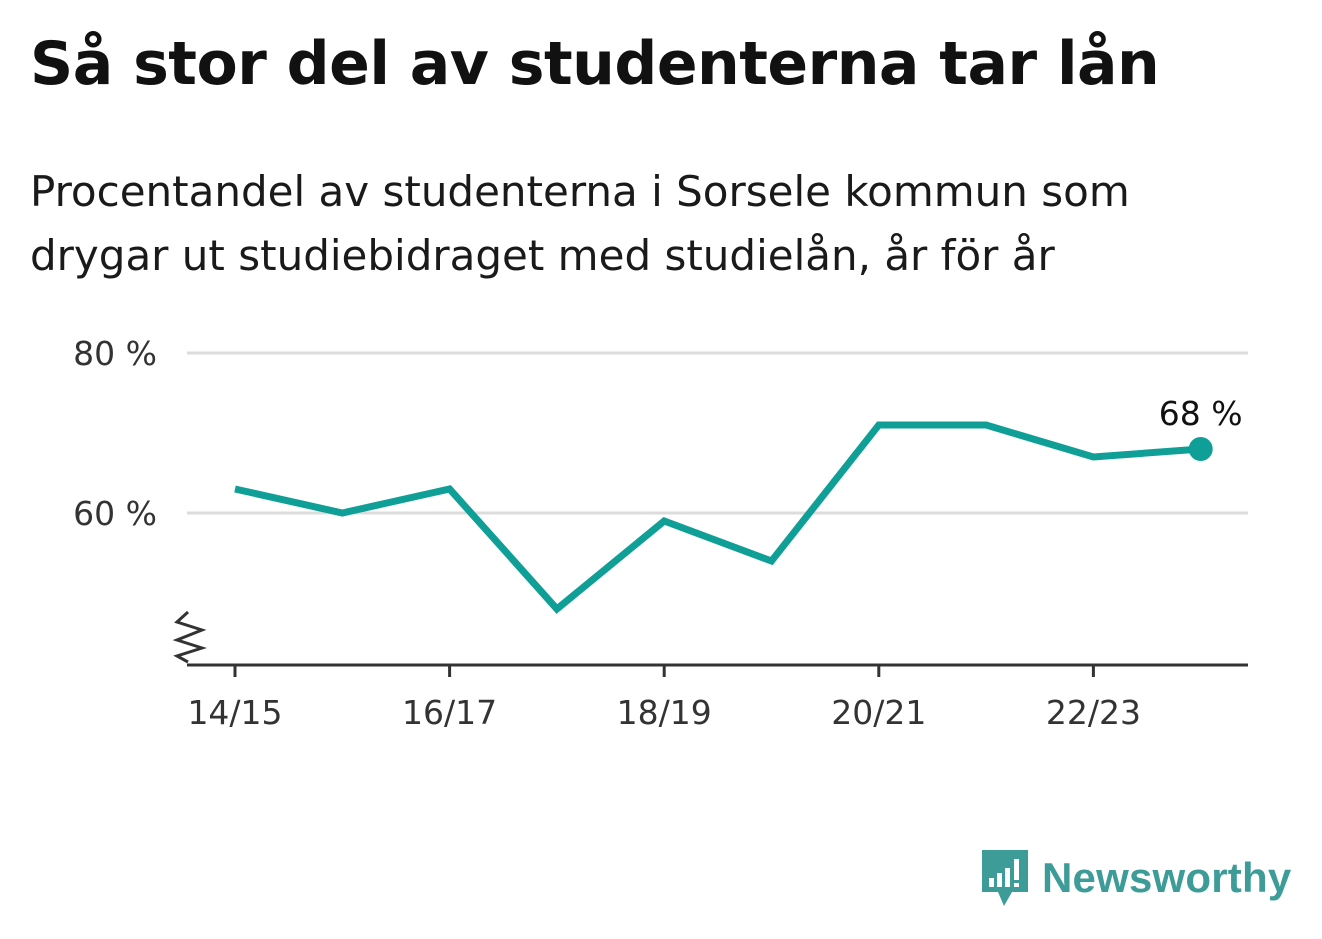  What do you see at coordinates (189, 637) in the screenshot?
I see `y-axis-break-icon` at bounding box center [189, 637].